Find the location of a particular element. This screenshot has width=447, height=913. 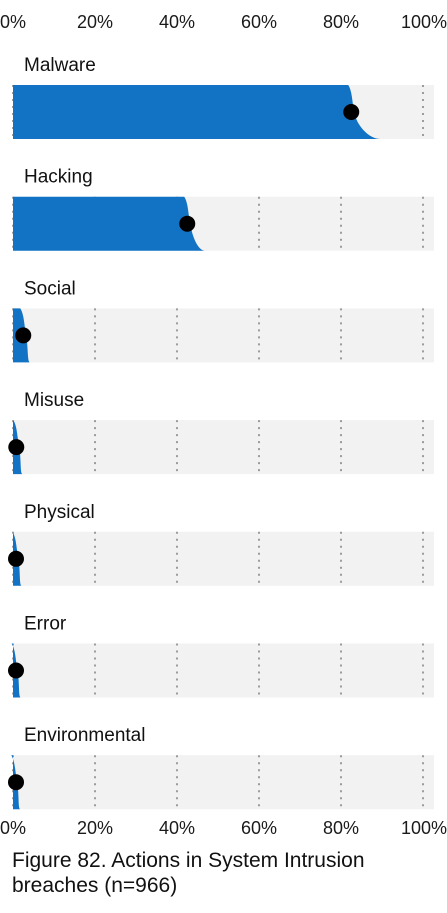

bottom-tick-label: 40% is located at coordinates (177, 828).